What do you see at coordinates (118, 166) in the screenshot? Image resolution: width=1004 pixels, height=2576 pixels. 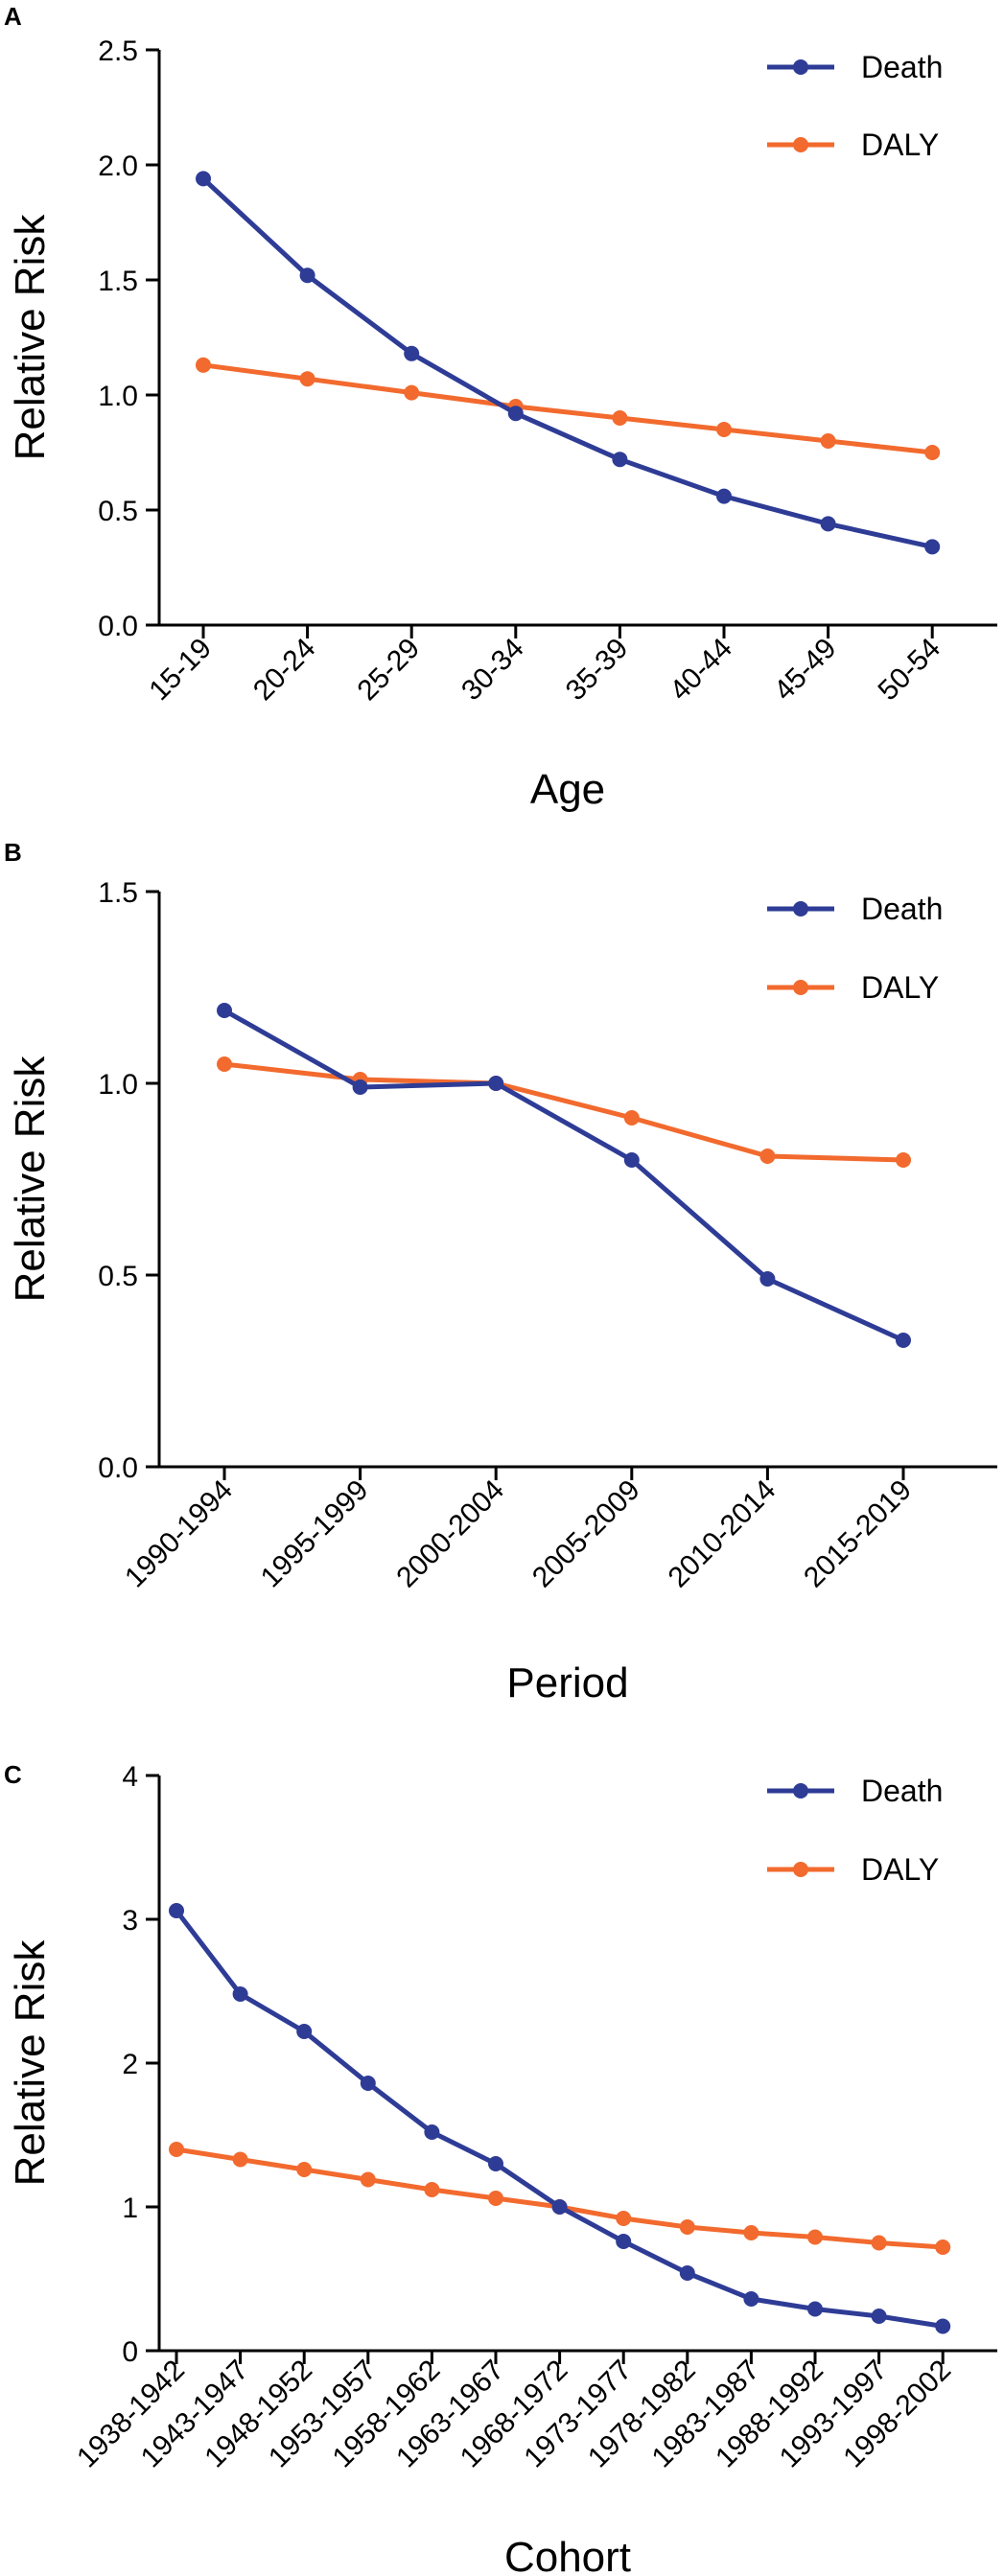 I see `y-tick-label: 2.0` at bounding box center [118, 166].